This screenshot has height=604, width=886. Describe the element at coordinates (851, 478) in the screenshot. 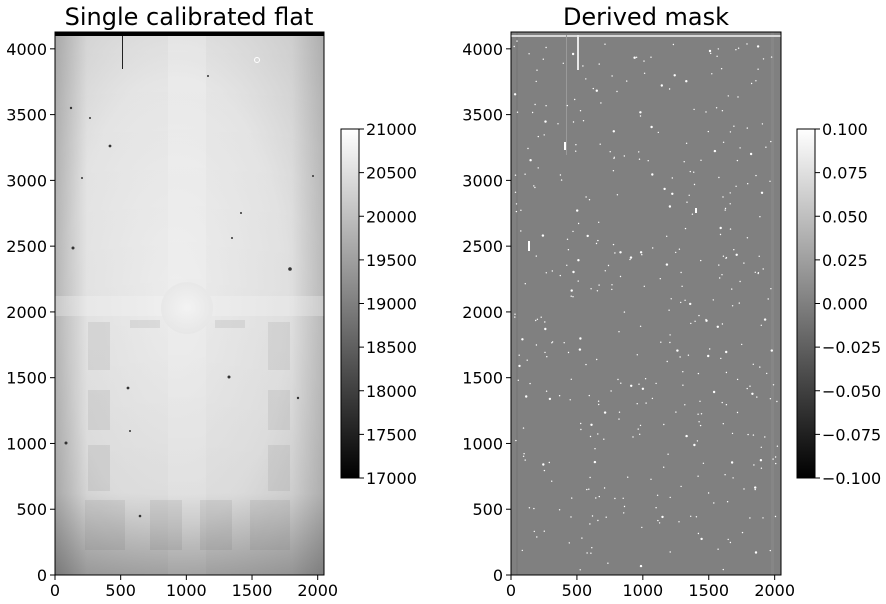

I see `mask-colorbar-tick-label: −0.100` at that location.